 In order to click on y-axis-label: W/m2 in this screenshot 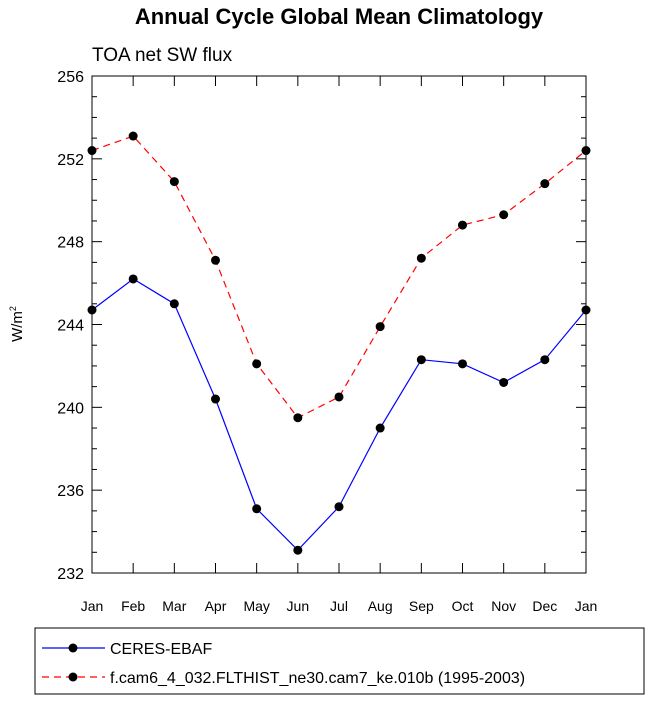, I will do `click(17, 324)`.